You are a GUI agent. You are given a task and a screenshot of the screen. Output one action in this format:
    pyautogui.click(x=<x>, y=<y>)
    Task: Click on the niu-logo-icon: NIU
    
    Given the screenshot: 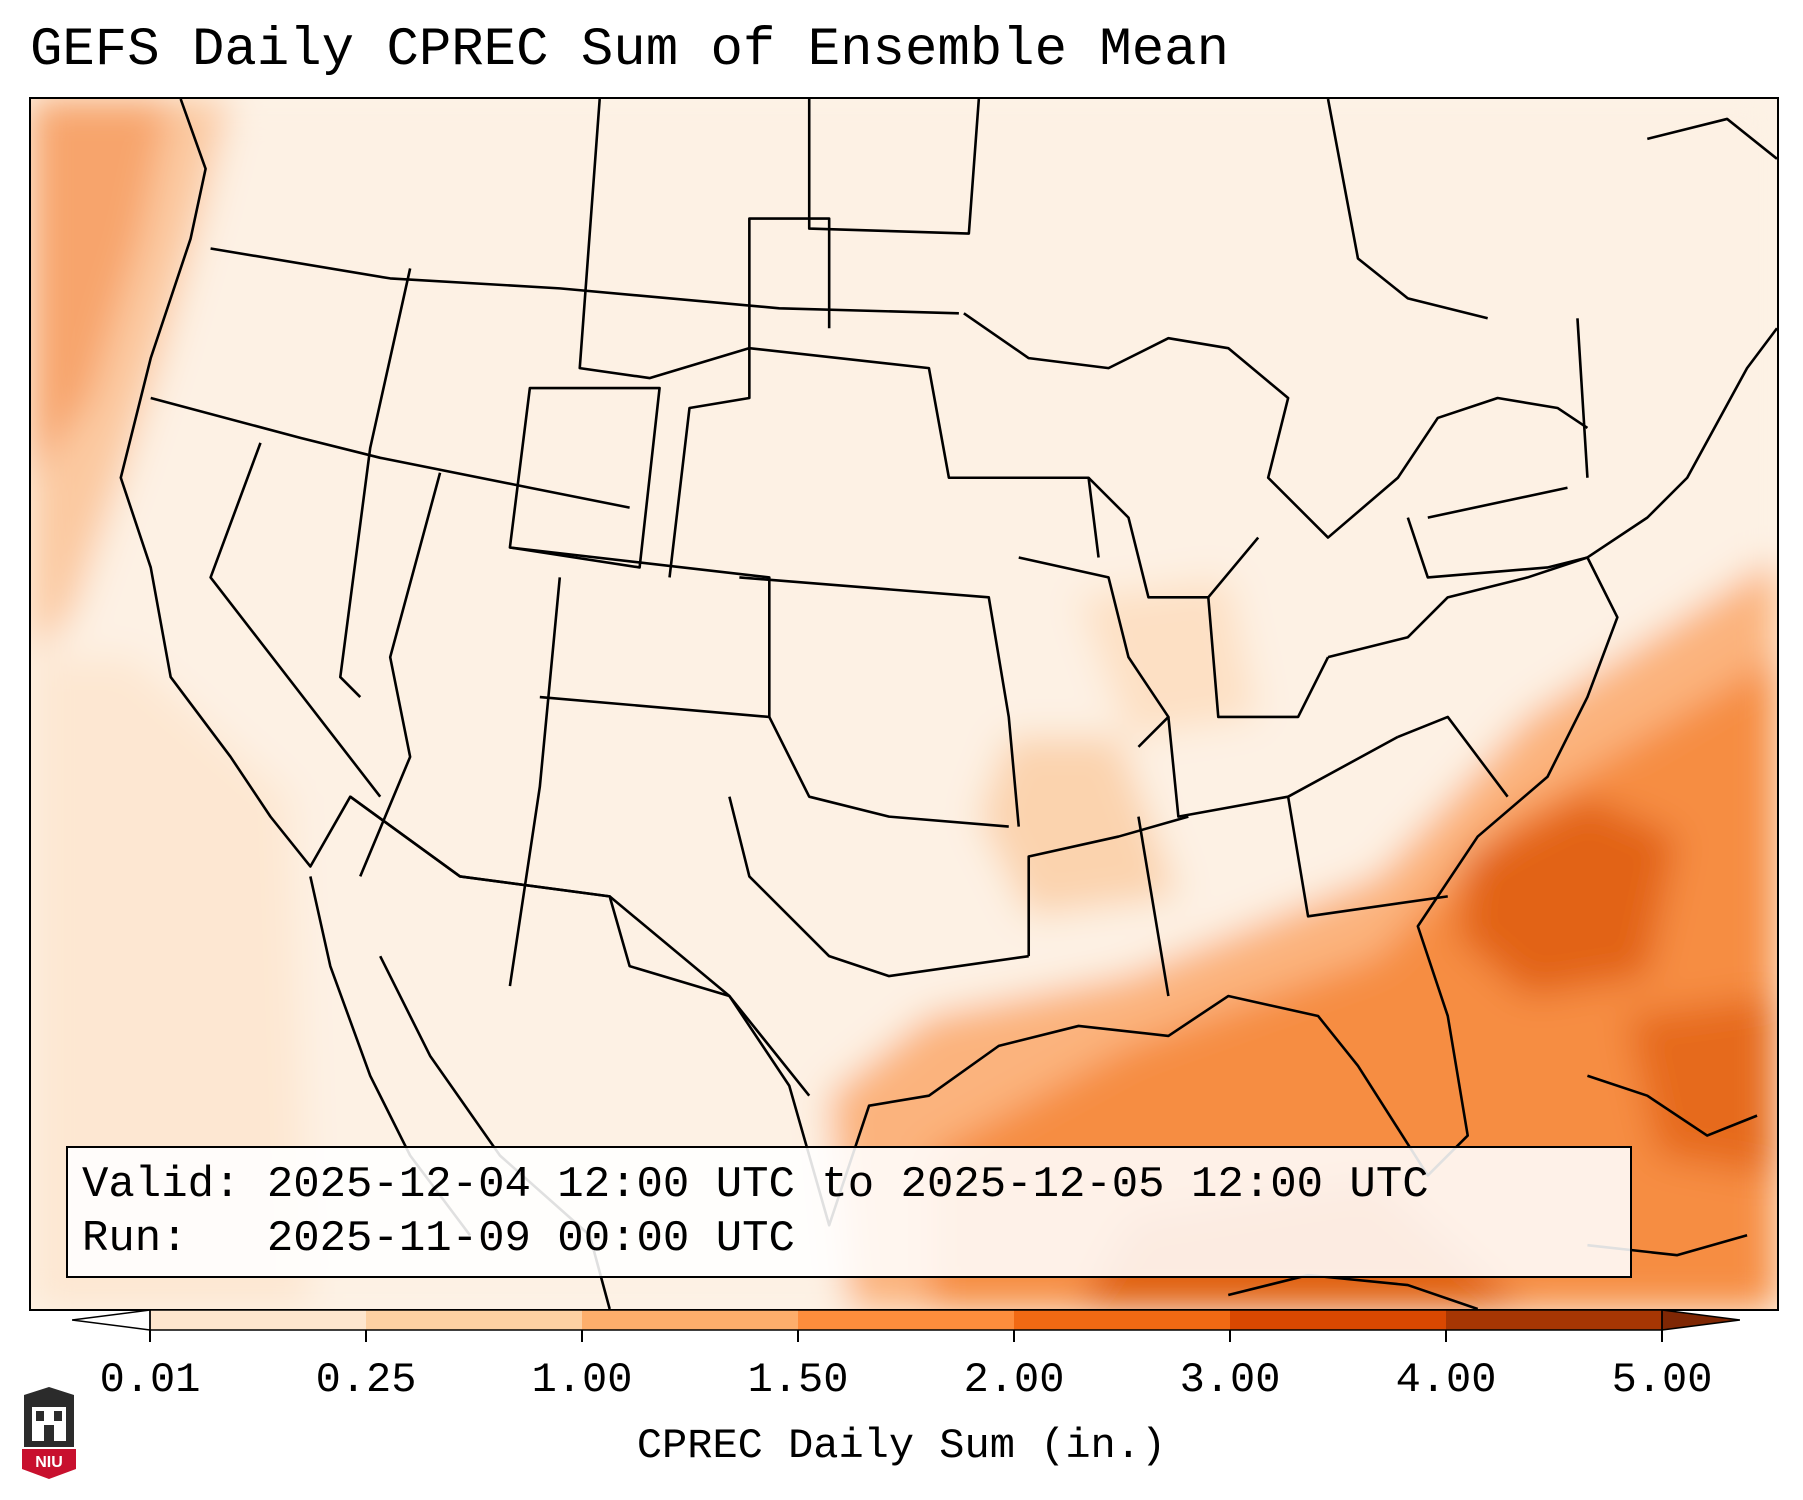 What is the action you would take?
    pyautogui.click(x=49, y=1433)
    